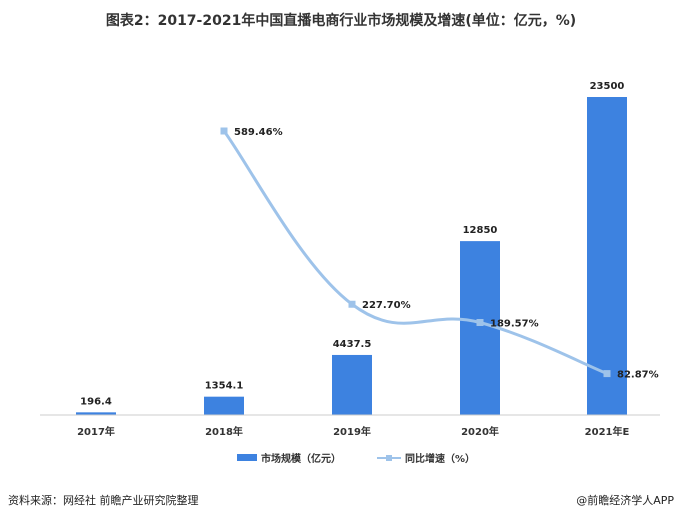 The height and width of the screenshot is (517, 682). I want to click on source-note: 资料来源：网经社 前瞻产业研究院整理, so click(103, 500).